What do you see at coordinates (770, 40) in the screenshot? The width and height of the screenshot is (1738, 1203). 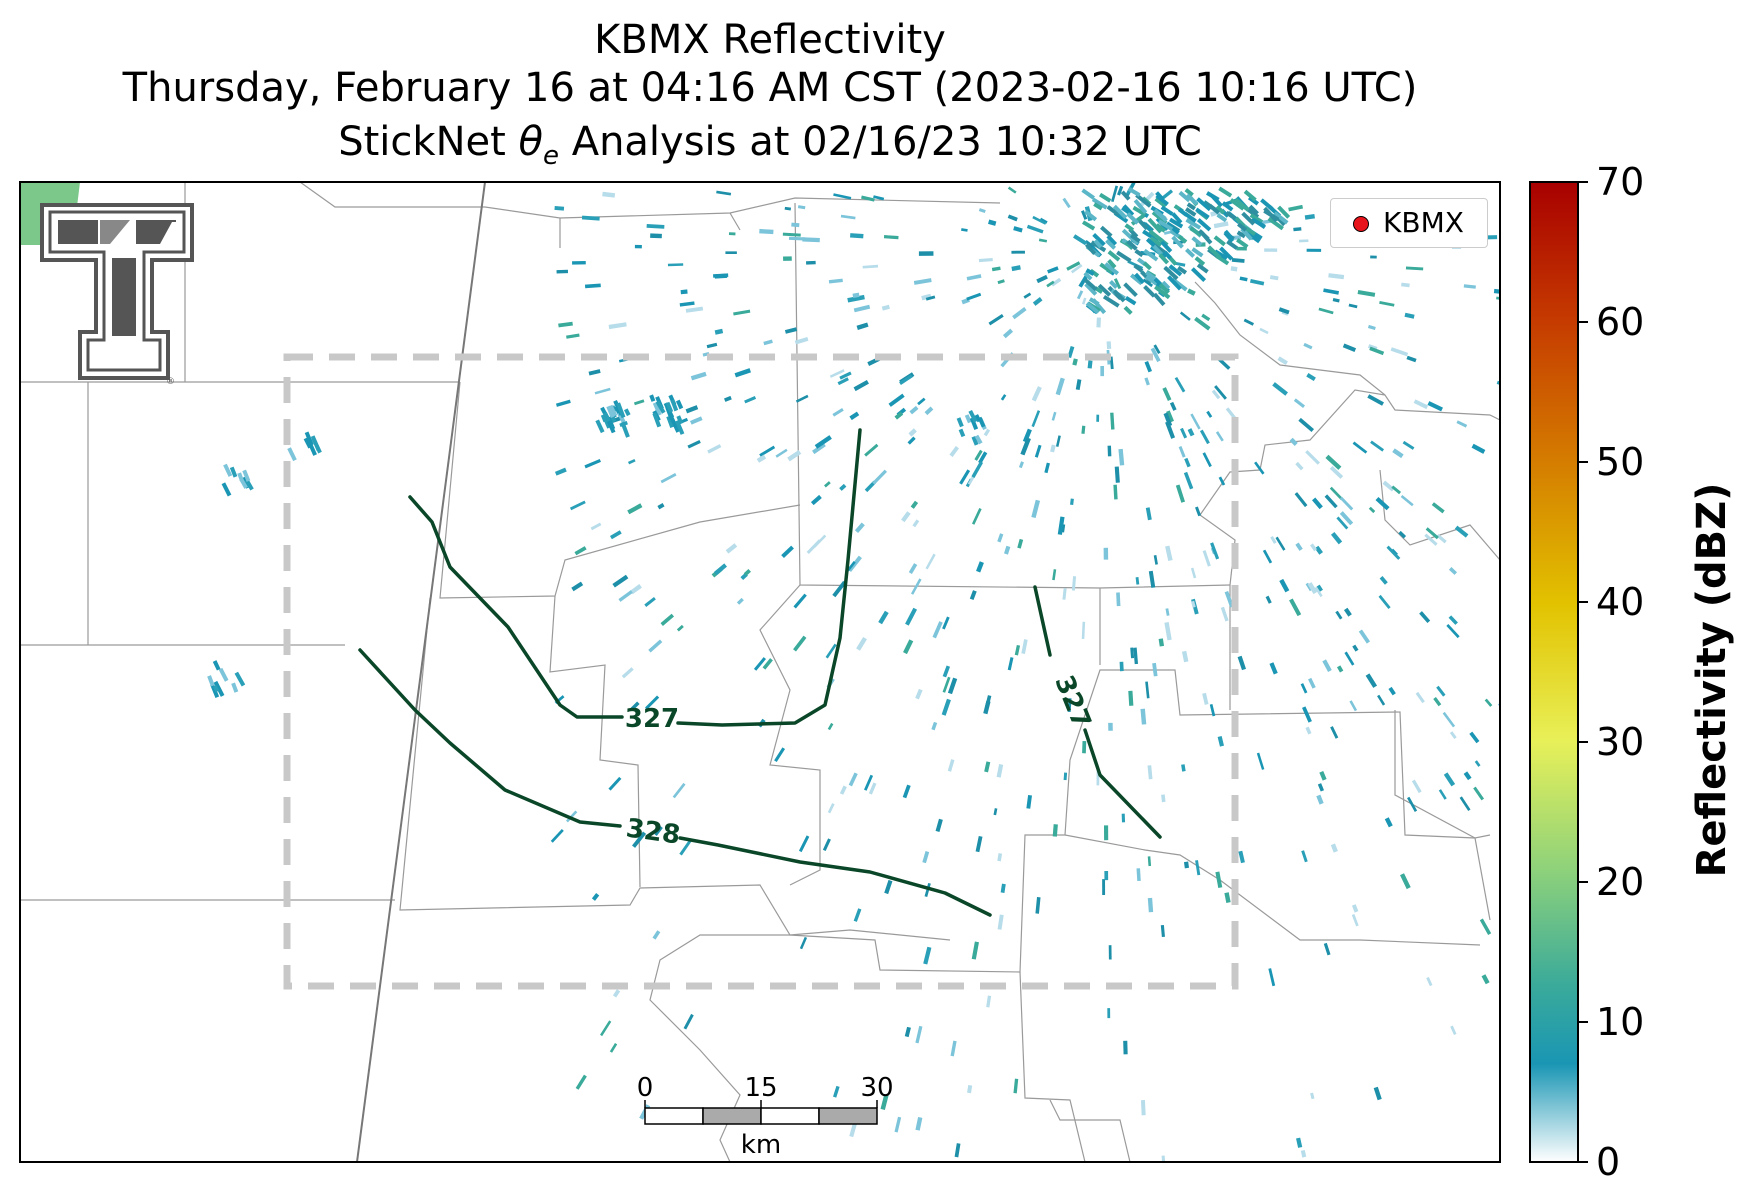 I see `map-title: KBMX Reflectivity` at bounding box center [770, 40].